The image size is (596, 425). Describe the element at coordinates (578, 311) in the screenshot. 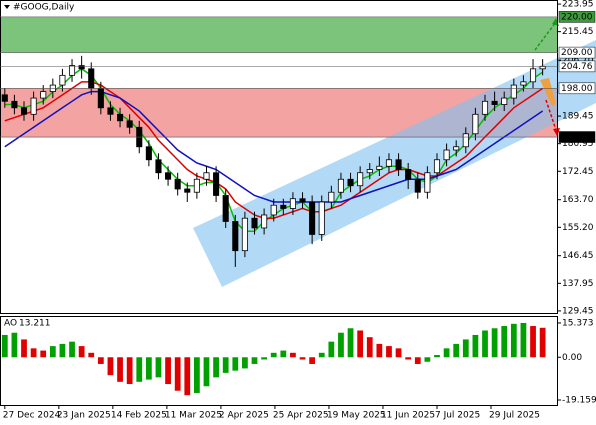

I see `y-tick-label: 129.45` at that location.